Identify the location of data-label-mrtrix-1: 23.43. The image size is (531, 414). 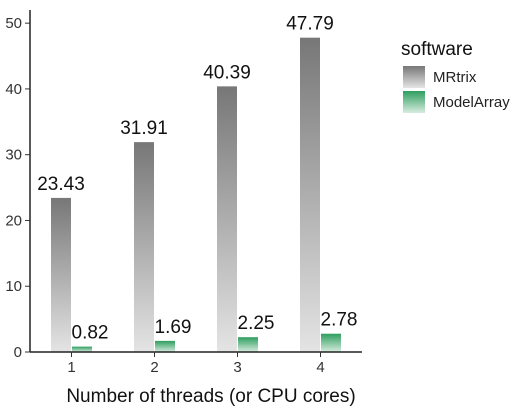
(61, 184).